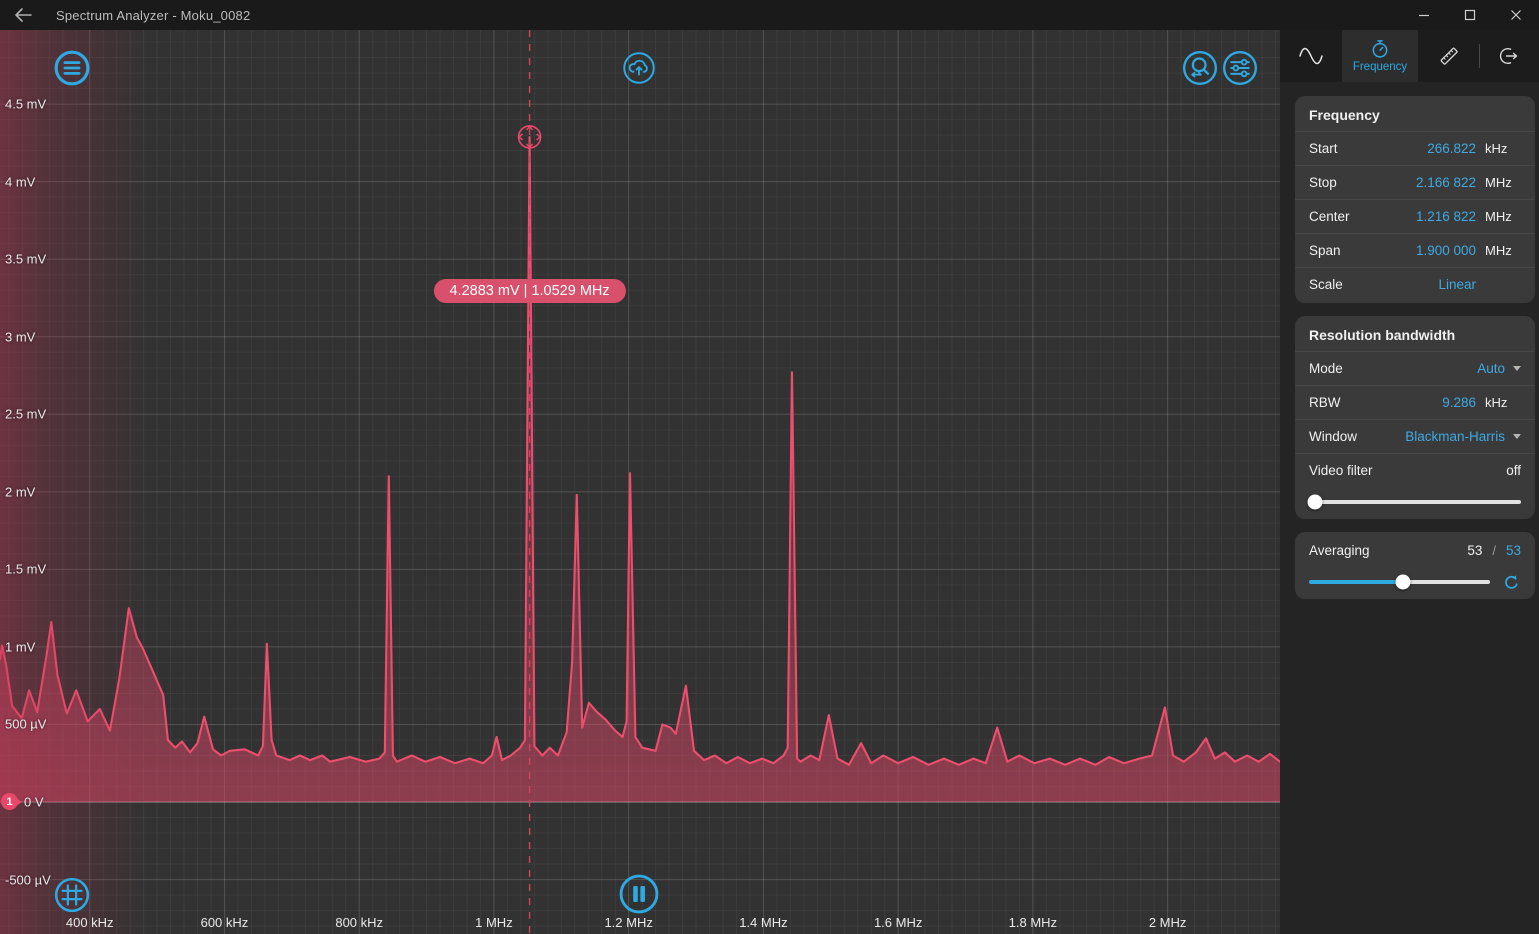 The width and height of the screenshot is (1539, 934). What do you see at coordinates (898, 922) in the screenshot?
I see `x-tick-label: 1.6 MHz` at bounding box center [898, 922].